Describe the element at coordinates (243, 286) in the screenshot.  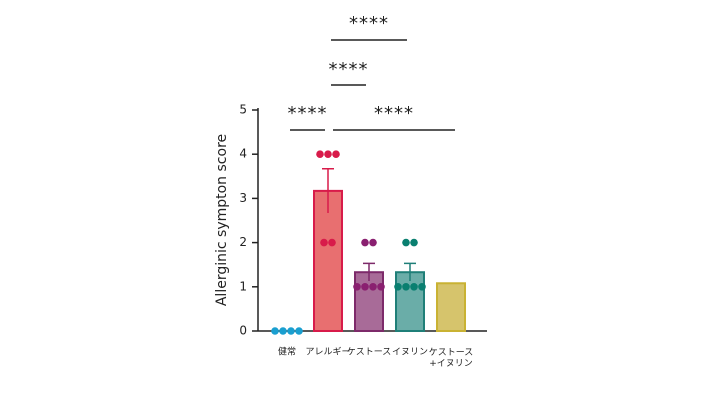
I see `y-tick-label: 1` at that location.